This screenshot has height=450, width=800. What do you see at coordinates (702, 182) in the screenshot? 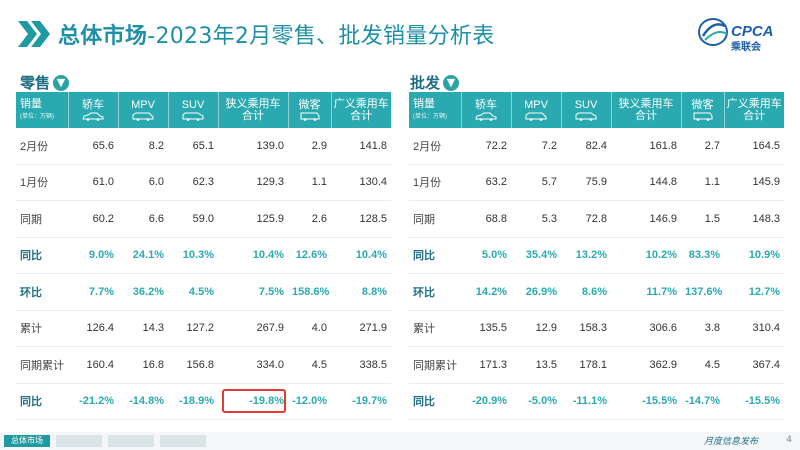
I see `table-cell: 1.1` at bounding box center [702, 182].